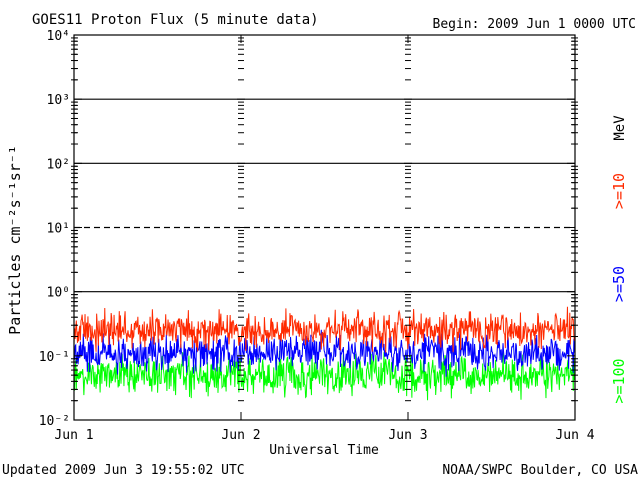 The image size is (640, 480). Describe the element at coordinates (620, 128) in the screenshot. I see `legend-units: MeV` at that location.